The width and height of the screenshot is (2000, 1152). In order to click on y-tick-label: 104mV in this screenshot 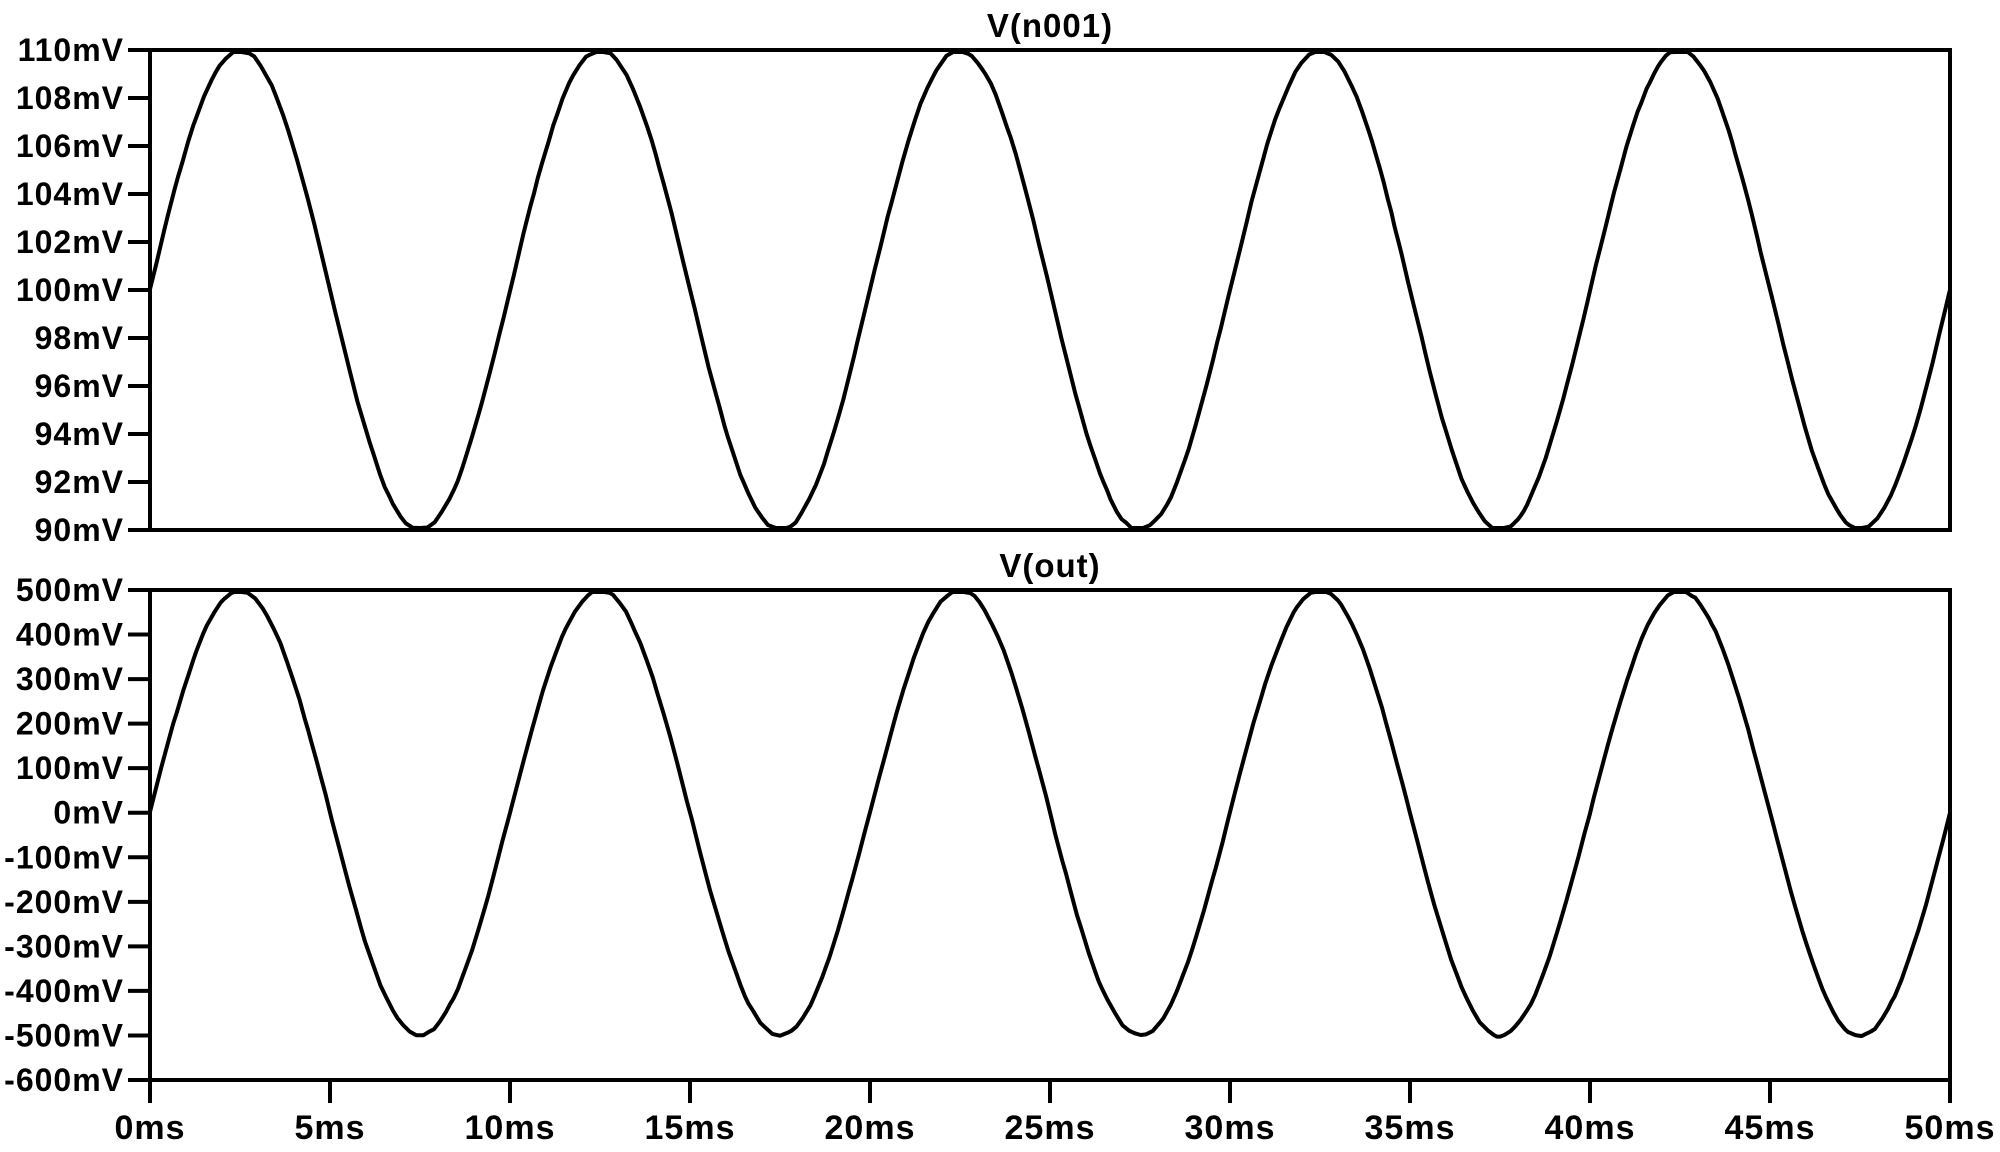, I will do `click(70, 194)`.